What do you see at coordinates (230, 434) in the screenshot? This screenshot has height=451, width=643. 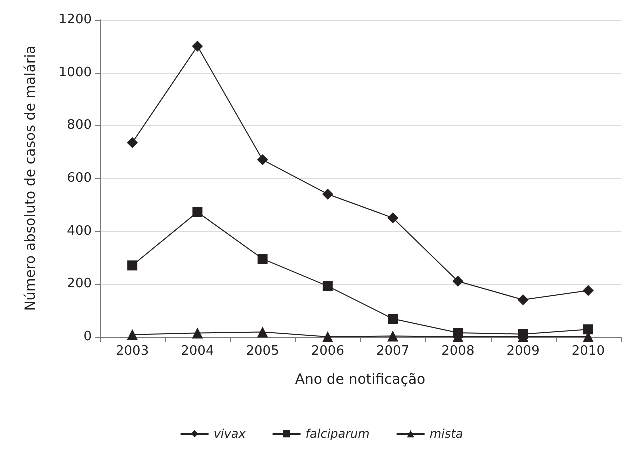 I see `legend-label: vivax` at bounding box center [230, 434].